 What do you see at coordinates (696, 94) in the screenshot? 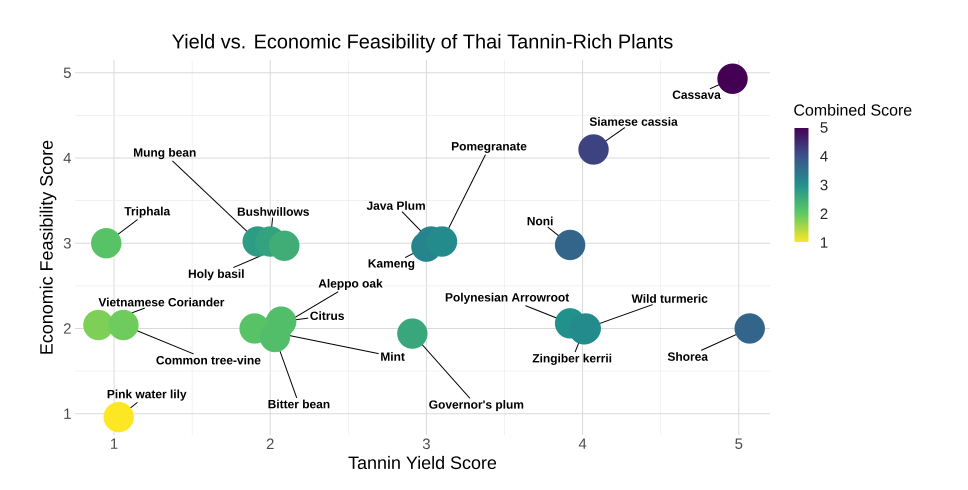
I see `annotation: Cassava` at bounding box center [696, 94].